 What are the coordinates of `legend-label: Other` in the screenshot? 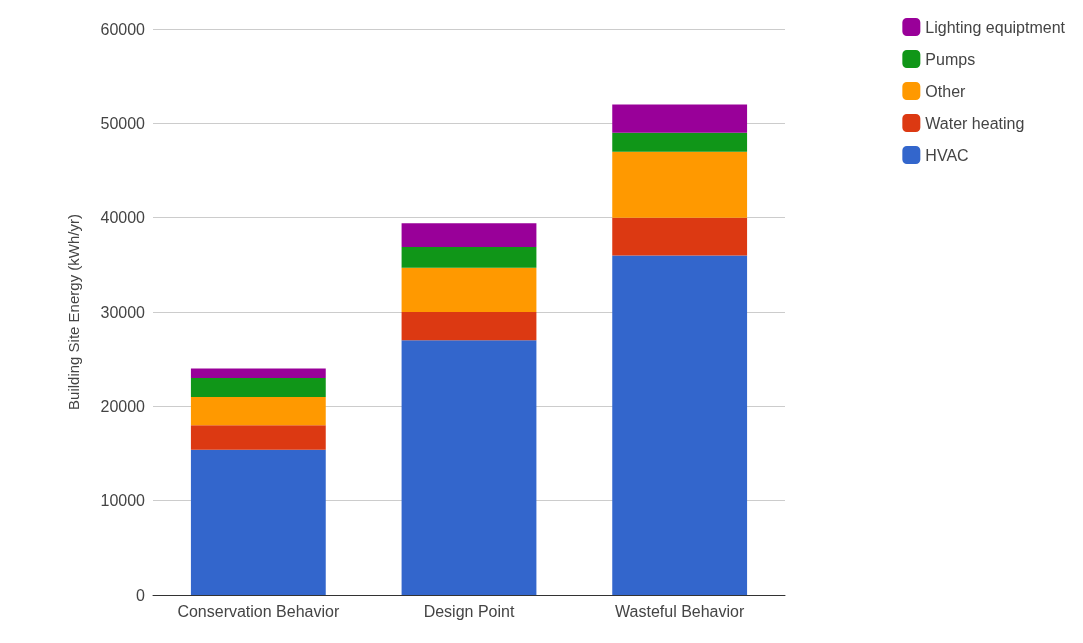 It's located at (946, 91).